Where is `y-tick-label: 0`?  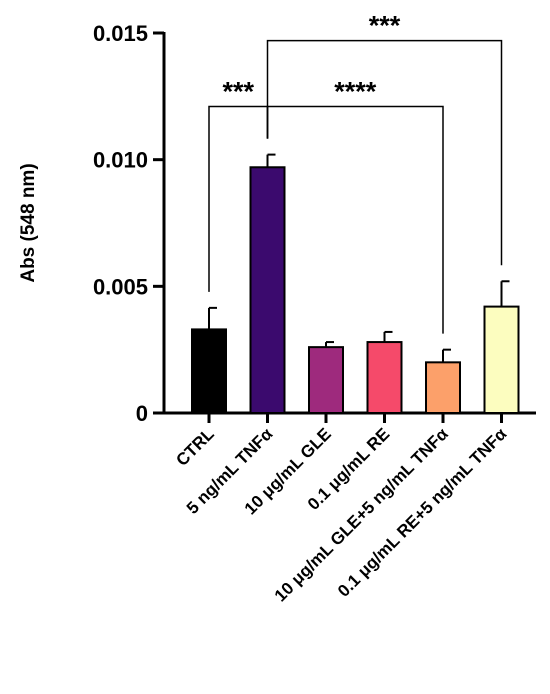 y-tick-label: 0 is located at coordinates (142, 413).